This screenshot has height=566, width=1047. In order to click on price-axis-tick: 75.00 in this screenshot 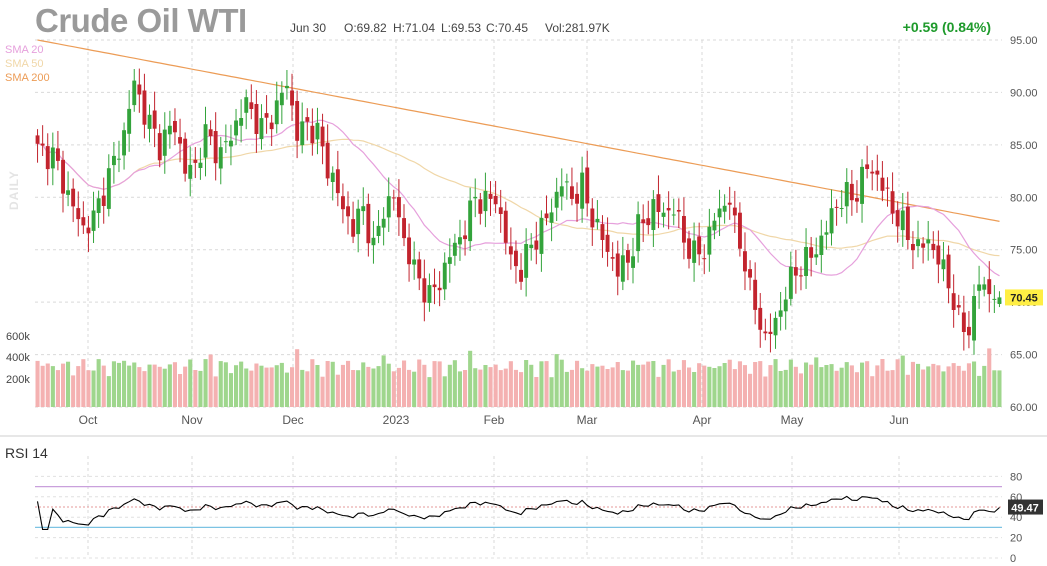, I will do `click(1024, 251)`.